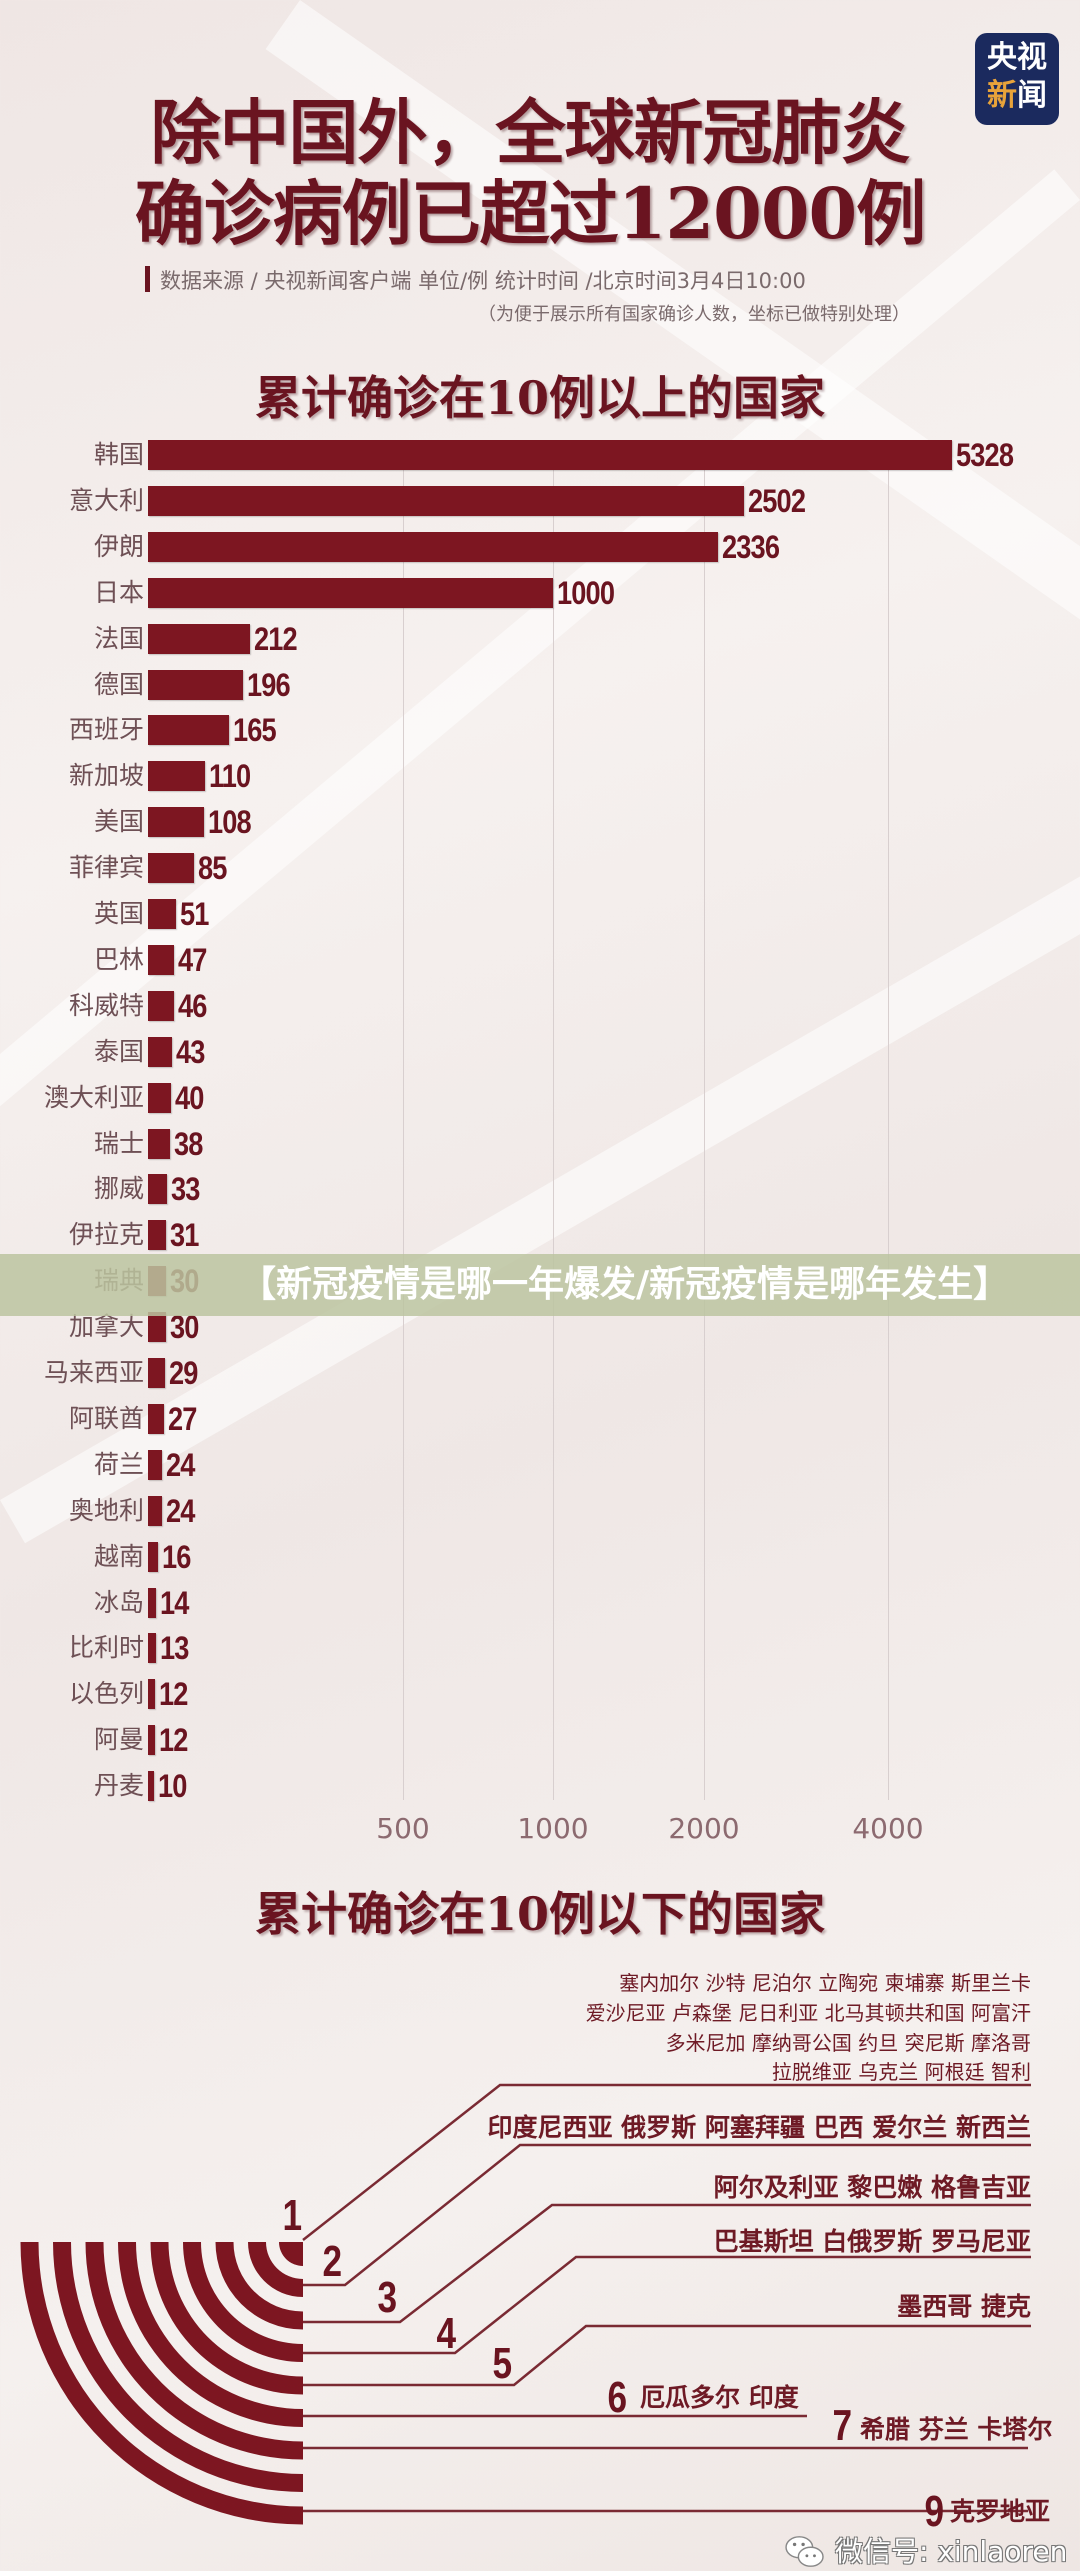  I want to click on value-label: 51, so click(194, 914).